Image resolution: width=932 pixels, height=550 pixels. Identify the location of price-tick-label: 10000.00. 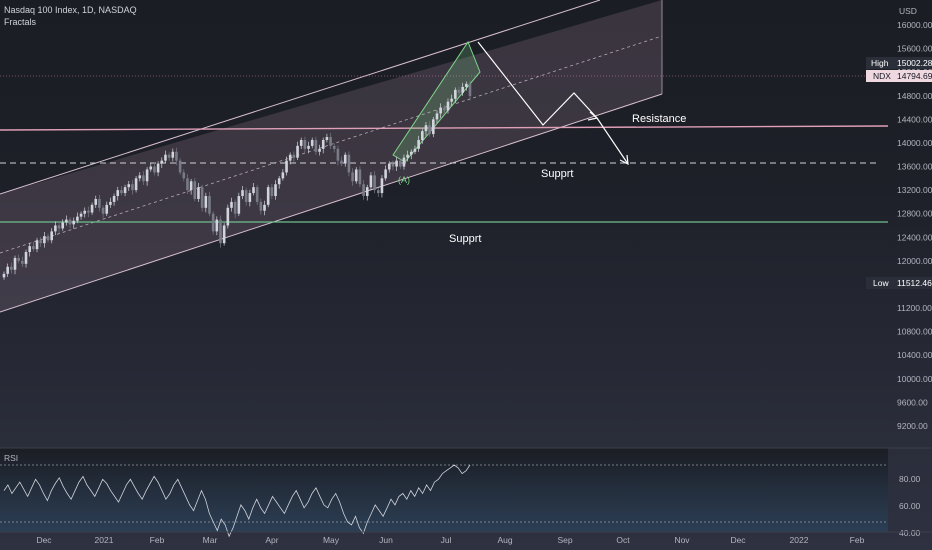
(914, 379).